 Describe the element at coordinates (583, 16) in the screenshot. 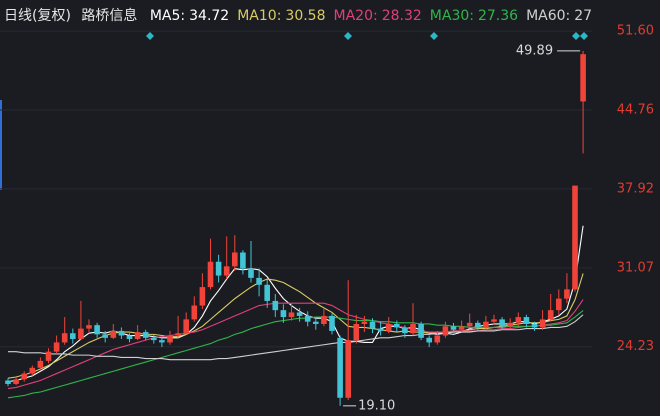

I see `legend-value: 27` at that location.